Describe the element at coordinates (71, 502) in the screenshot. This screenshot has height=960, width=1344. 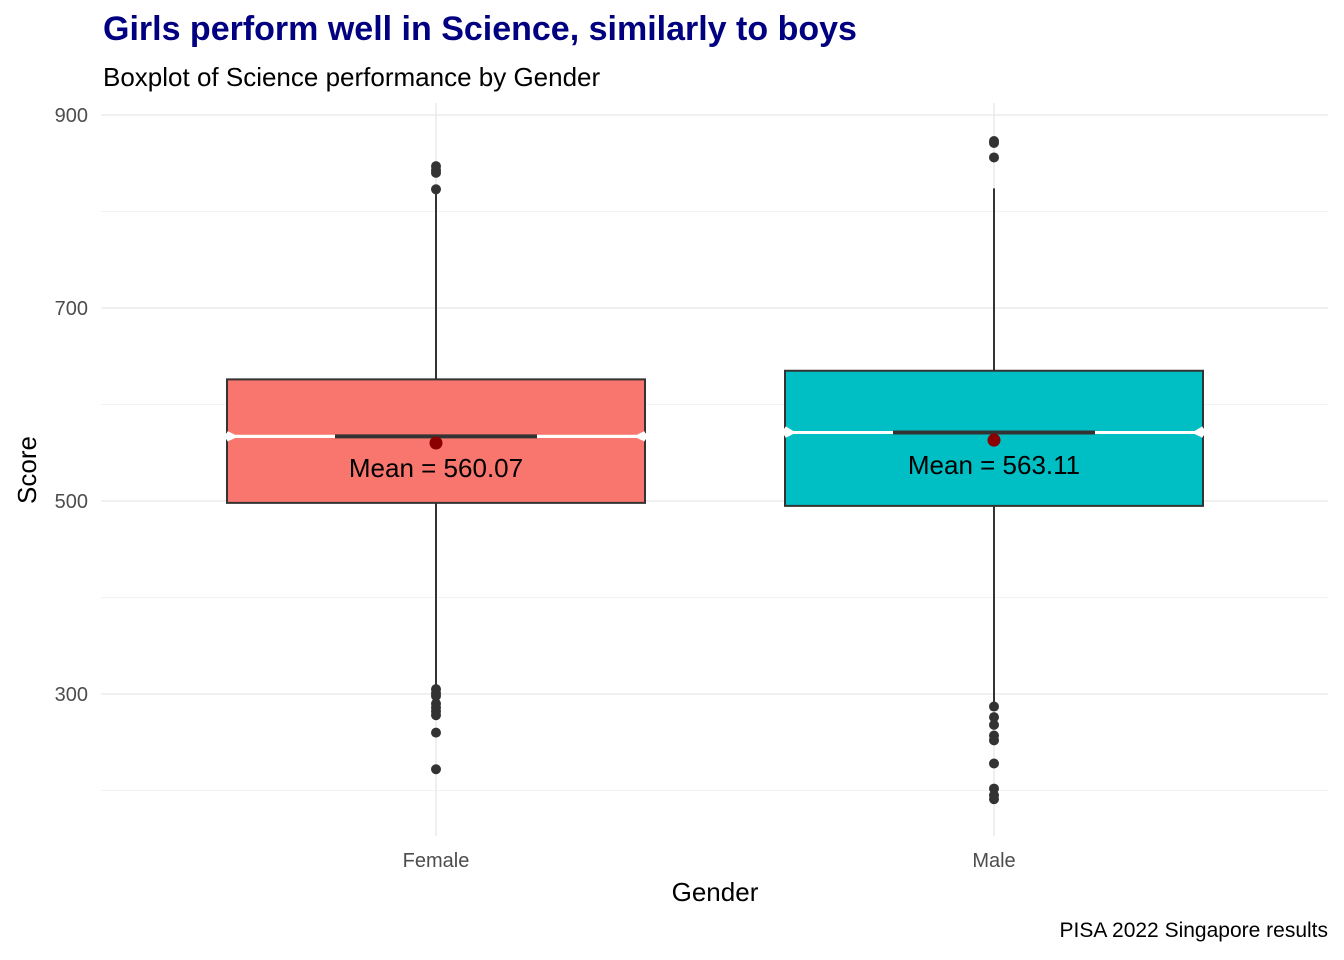
I see `y-tick-label: 500` at that location.